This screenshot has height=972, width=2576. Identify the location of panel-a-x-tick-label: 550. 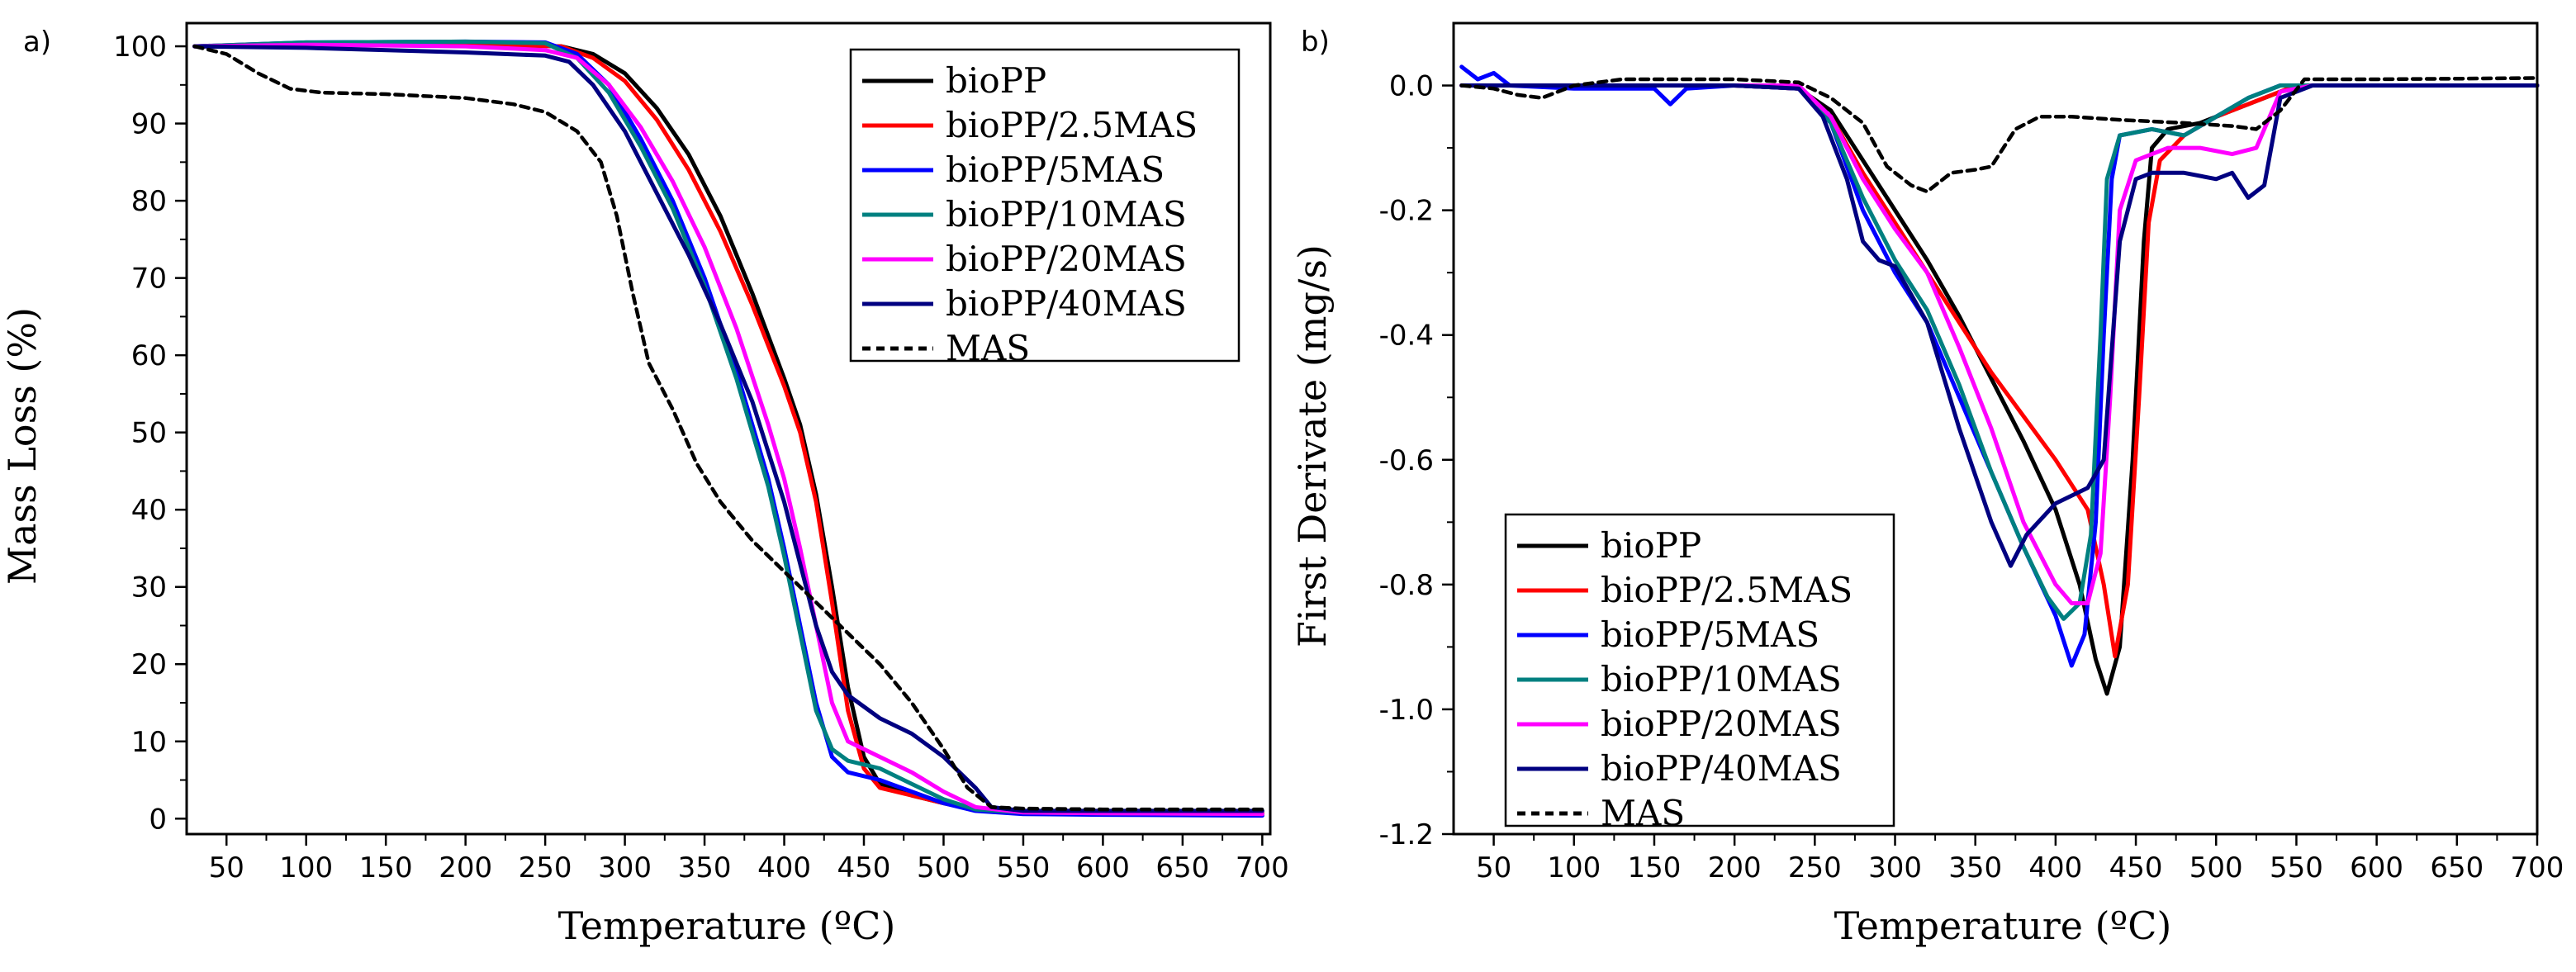
(1023, 867).